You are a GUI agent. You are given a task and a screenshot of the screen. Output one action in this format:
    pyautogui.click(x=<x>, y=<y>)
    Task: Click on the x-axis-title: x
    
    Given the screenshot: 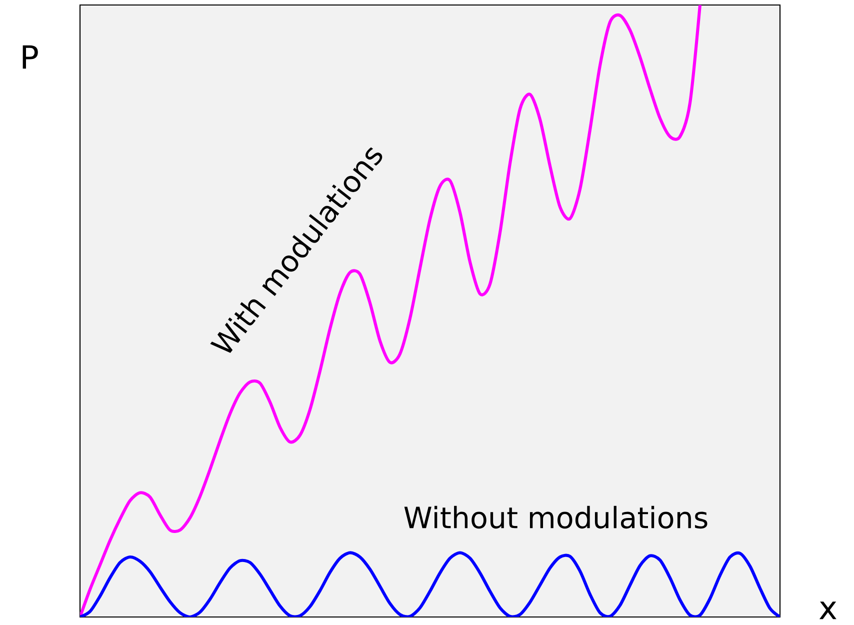 What is the action you would take?
    pyautogui.click(x=827, y=611)
    